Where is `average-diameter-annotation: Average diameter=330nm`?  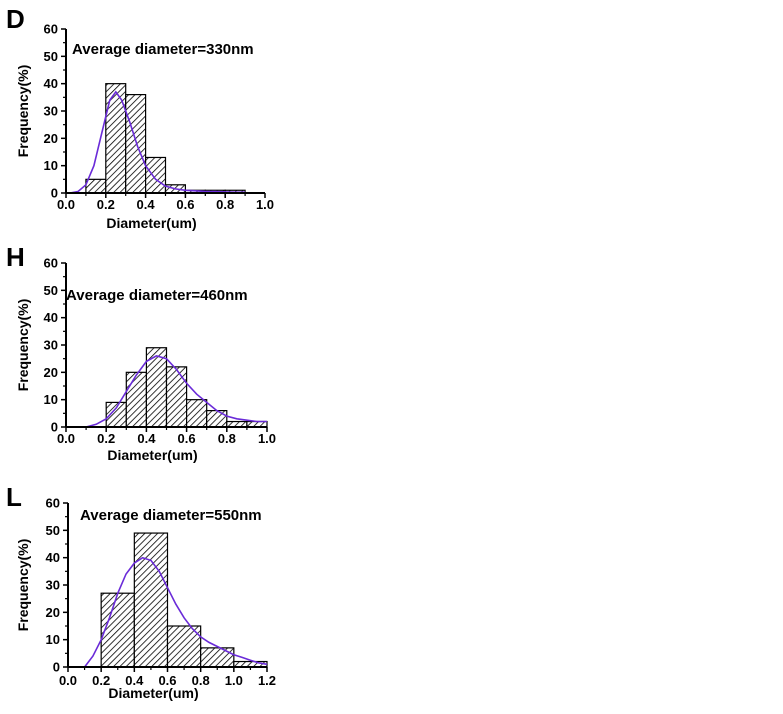
average-diameter-annotation: Average diameter=330nm is located at coordinates (163, 49).